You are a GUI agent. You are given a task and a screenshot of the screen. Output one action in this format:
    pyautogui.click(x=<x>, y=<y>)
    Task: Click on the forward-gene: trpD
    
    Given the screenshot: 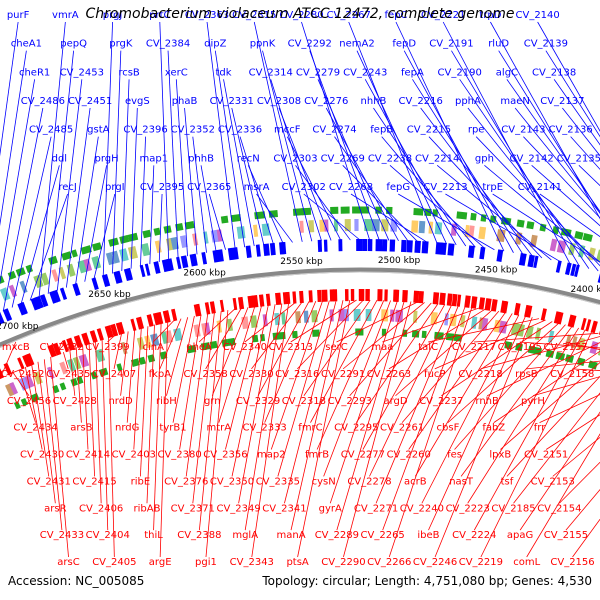 What is the action you would take?
    pyautogui.click(x=539, y=115)
    